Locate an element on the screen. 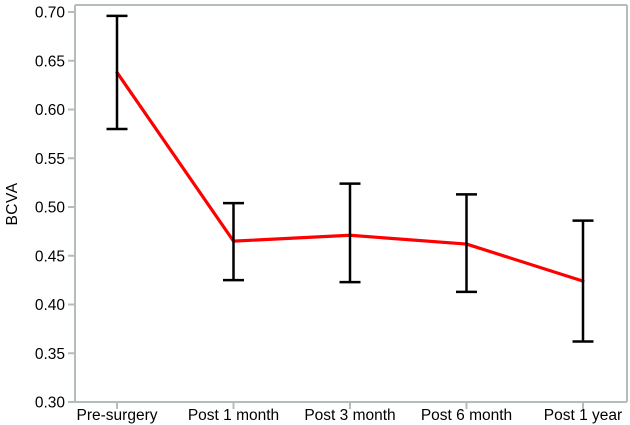 This screenshot has height=425, width=630. y-tick-label: 0.45 is located at coordinates (50, 256).